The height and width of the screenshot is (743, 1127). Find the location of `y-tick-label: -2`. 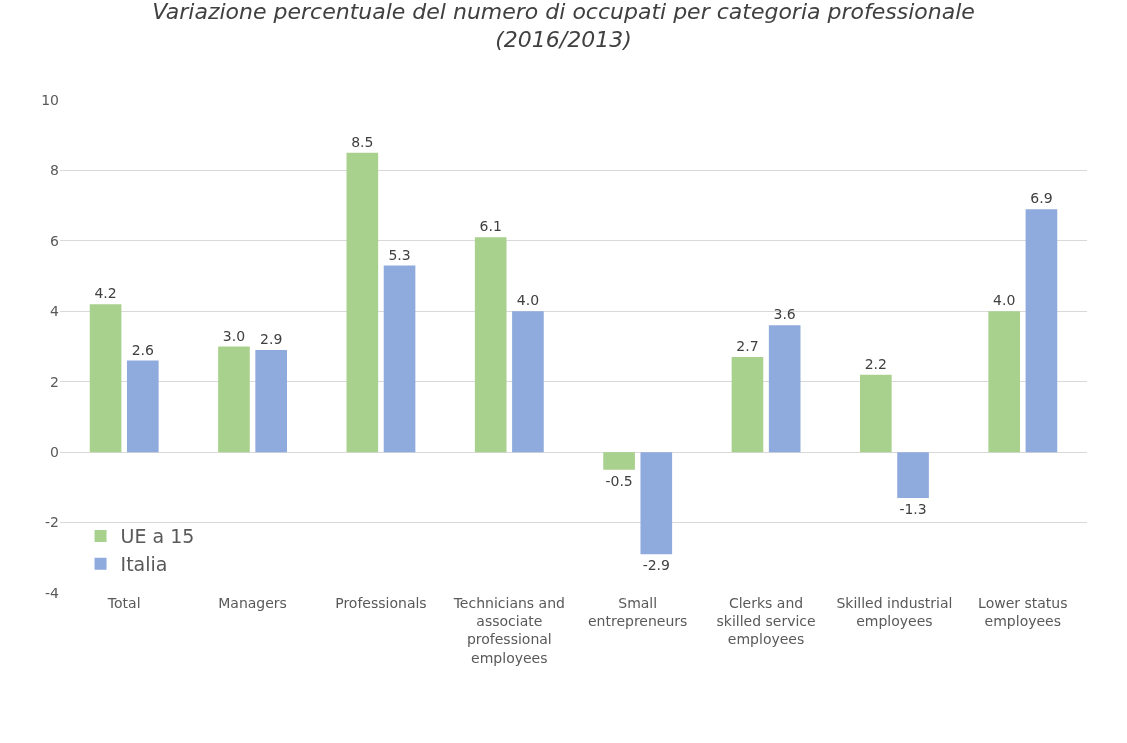

y-tick-label: -2 is located at coordinates (52, 522).